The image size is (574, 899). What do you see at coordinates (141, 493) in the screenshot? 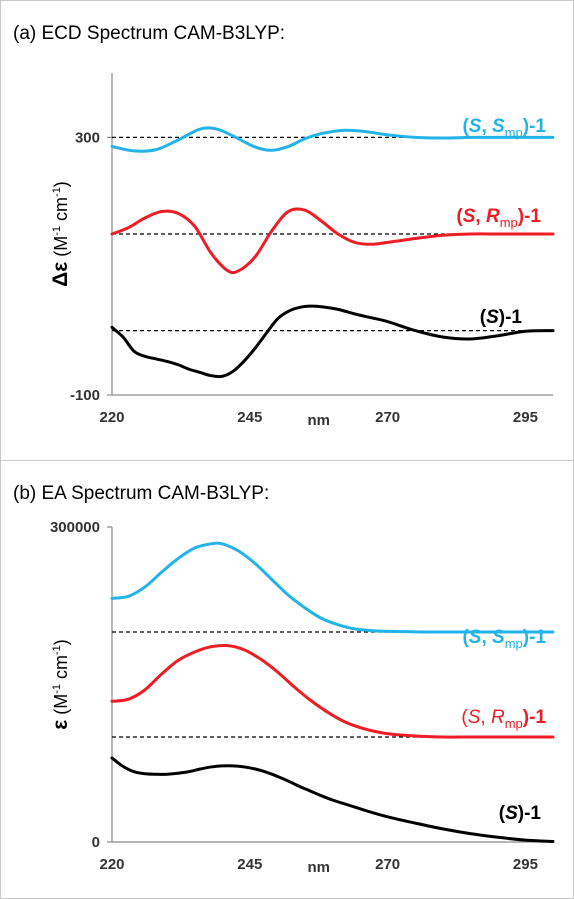
I see `ea-title: (b) EA Spectrum CAM-B3LYP:` at bounding box center [141, 493].